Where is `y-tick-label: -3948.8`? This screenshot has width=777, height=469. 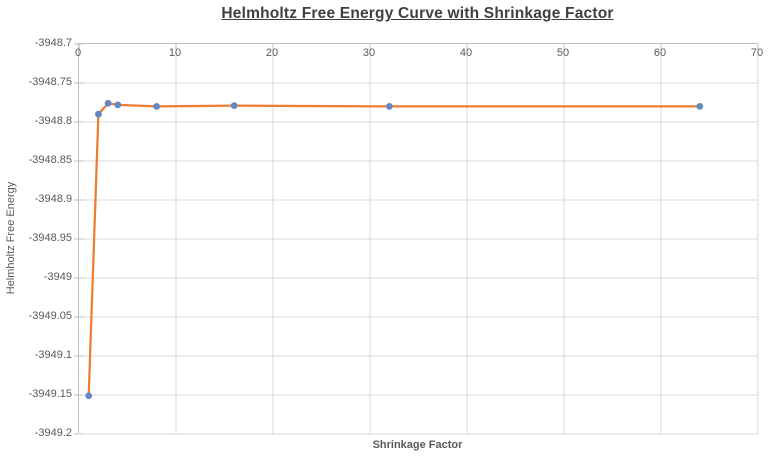 y-tick-label: -3948.8 is located at coordinates (53, 121).